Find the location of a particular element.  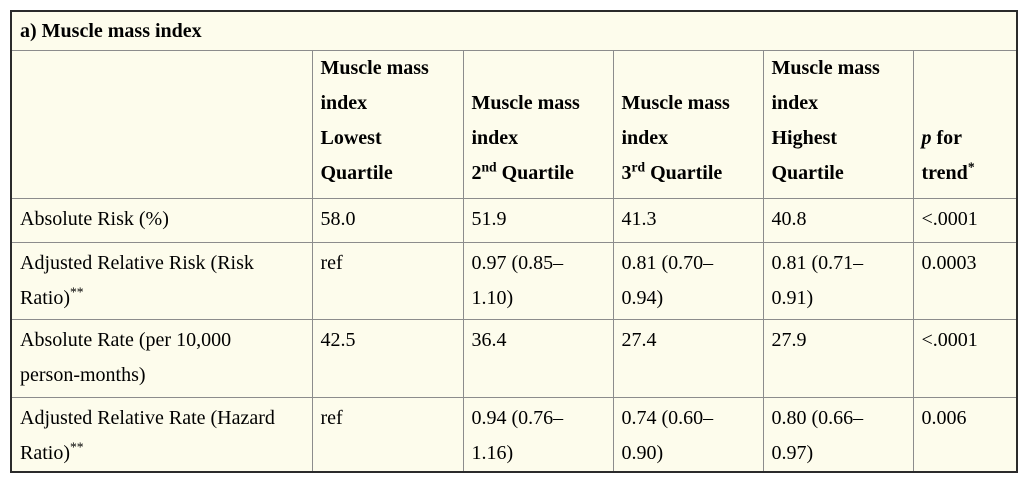

text-segment: trend is located at coordinates (944, 172).